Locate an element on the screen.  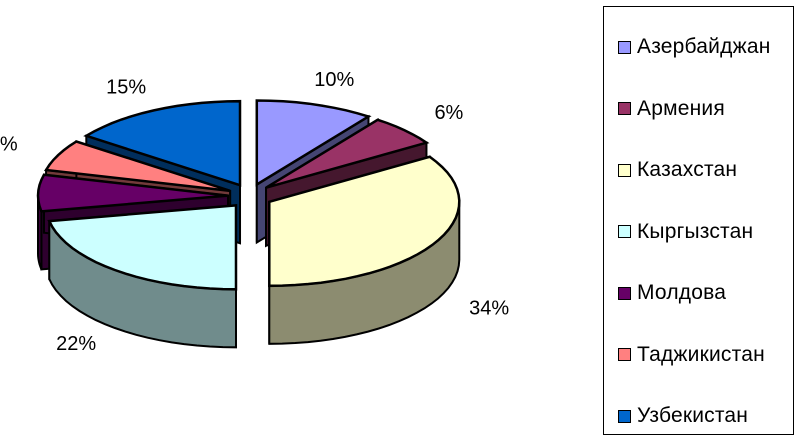
legend-item: Азербайджан is located at coordinates (694, 47).